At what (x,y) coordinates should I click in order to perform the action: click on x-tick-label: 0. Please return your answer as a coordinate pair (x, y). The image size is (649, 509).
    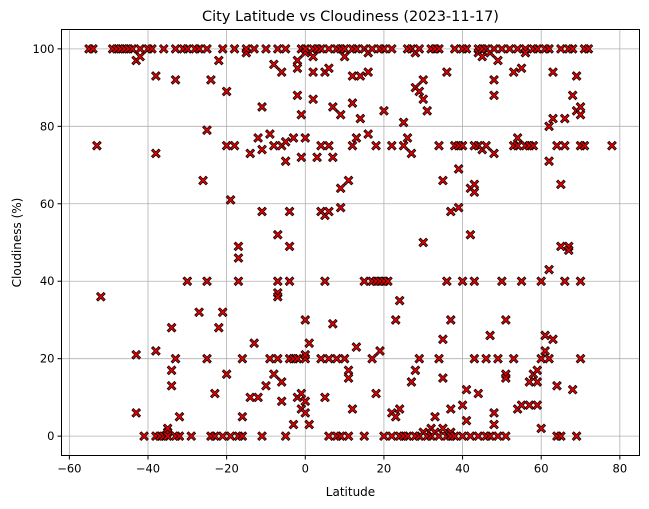
    Looking at the image, I should click on (305, 469).